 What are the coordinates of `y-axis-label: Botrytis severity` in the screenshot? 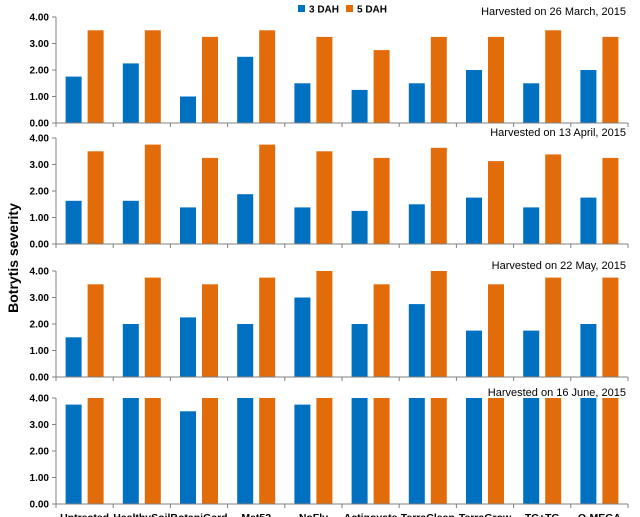 It's located at (13, 258).